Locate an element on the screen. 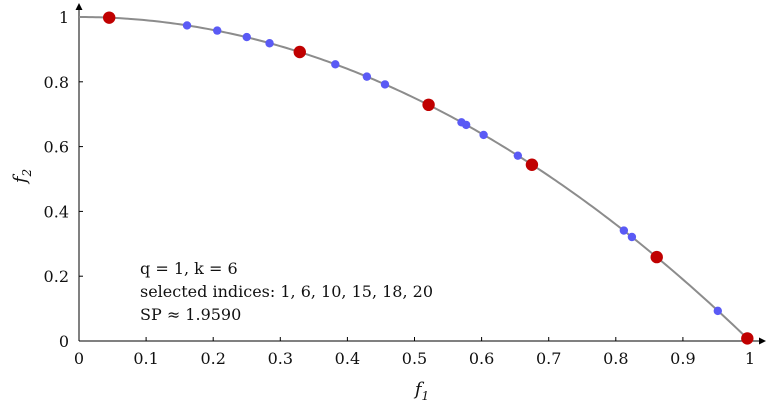  x-ticks: 0 0.1 0.2 0.3 0.4 0.5 0.6 0.7 0.8 0.9 1 is located at coordinates (414, 352).